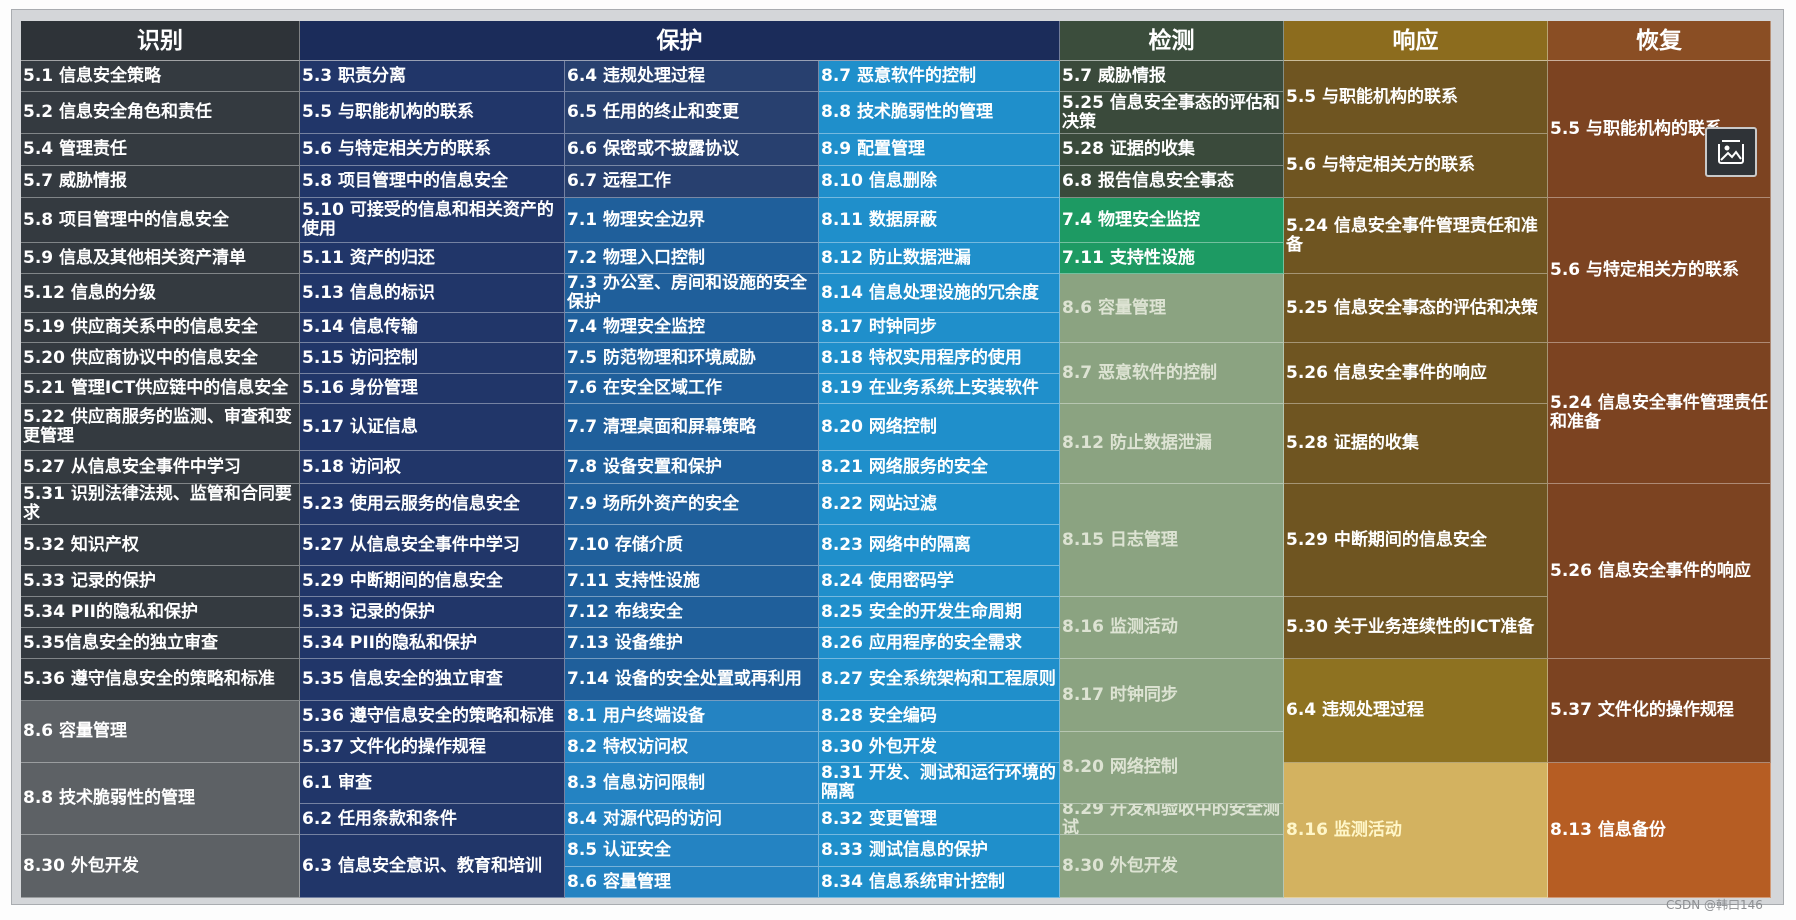  What do you see at coordinates (1114, 307) in the screenshot?
I see `detect-item-label: 8.6 容量管理` at bounding box center [1114, 307].